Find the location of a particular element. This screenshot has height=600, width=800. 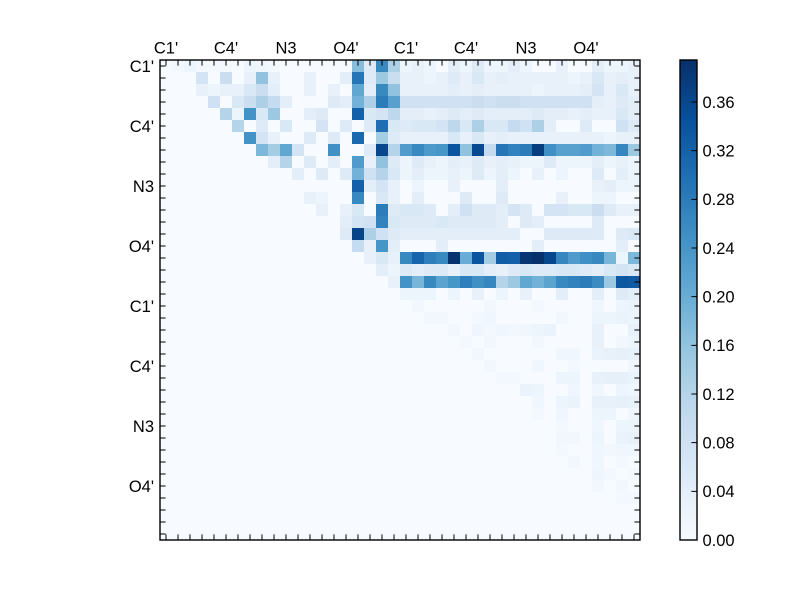

svg-text: 0.04 is located at coordinates (719, 492).